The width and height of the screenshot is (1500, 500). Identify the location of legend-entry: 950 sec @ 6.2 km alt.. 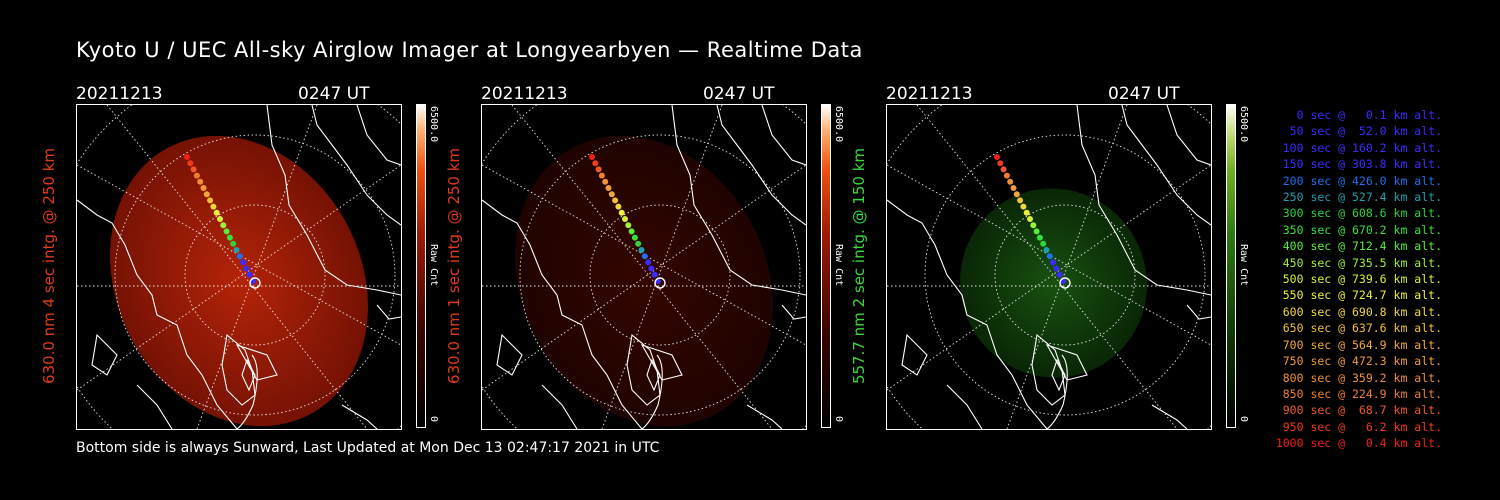
(1362, 426).